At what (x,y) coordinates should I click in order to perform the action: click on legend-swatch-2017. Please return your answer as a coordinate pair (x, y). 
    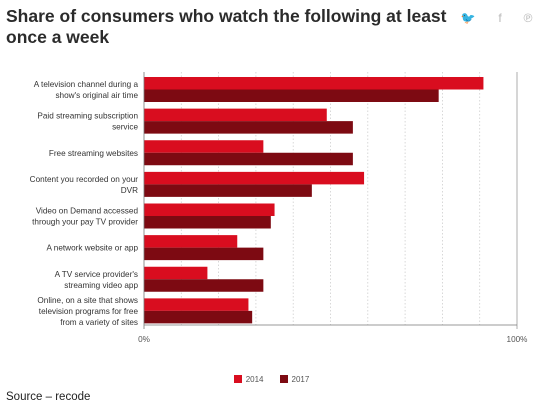
    Looking at the image, I should click on (283, 379).